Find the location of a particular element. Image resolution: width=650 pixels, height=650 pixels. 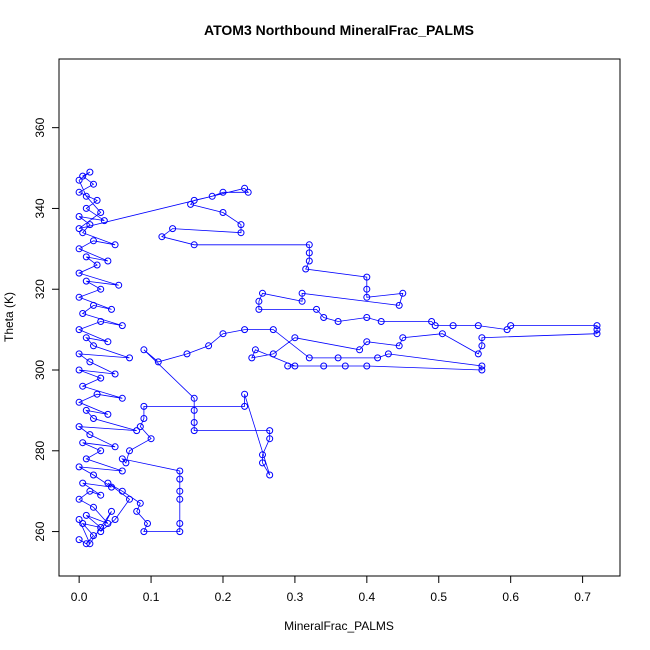

y-tick-label: 280 is located at coordinates (40, 450).